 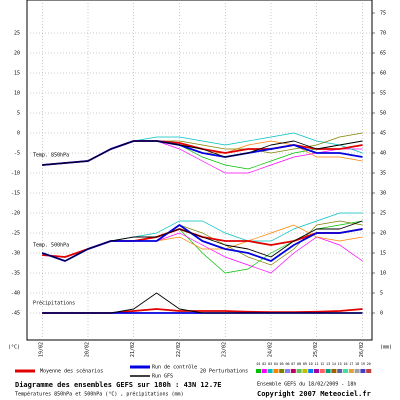 What do you see at coordinates (328, 364) in the screenshot?
I see `perturbation-key-label: 13` at bounding box center [328, 364].